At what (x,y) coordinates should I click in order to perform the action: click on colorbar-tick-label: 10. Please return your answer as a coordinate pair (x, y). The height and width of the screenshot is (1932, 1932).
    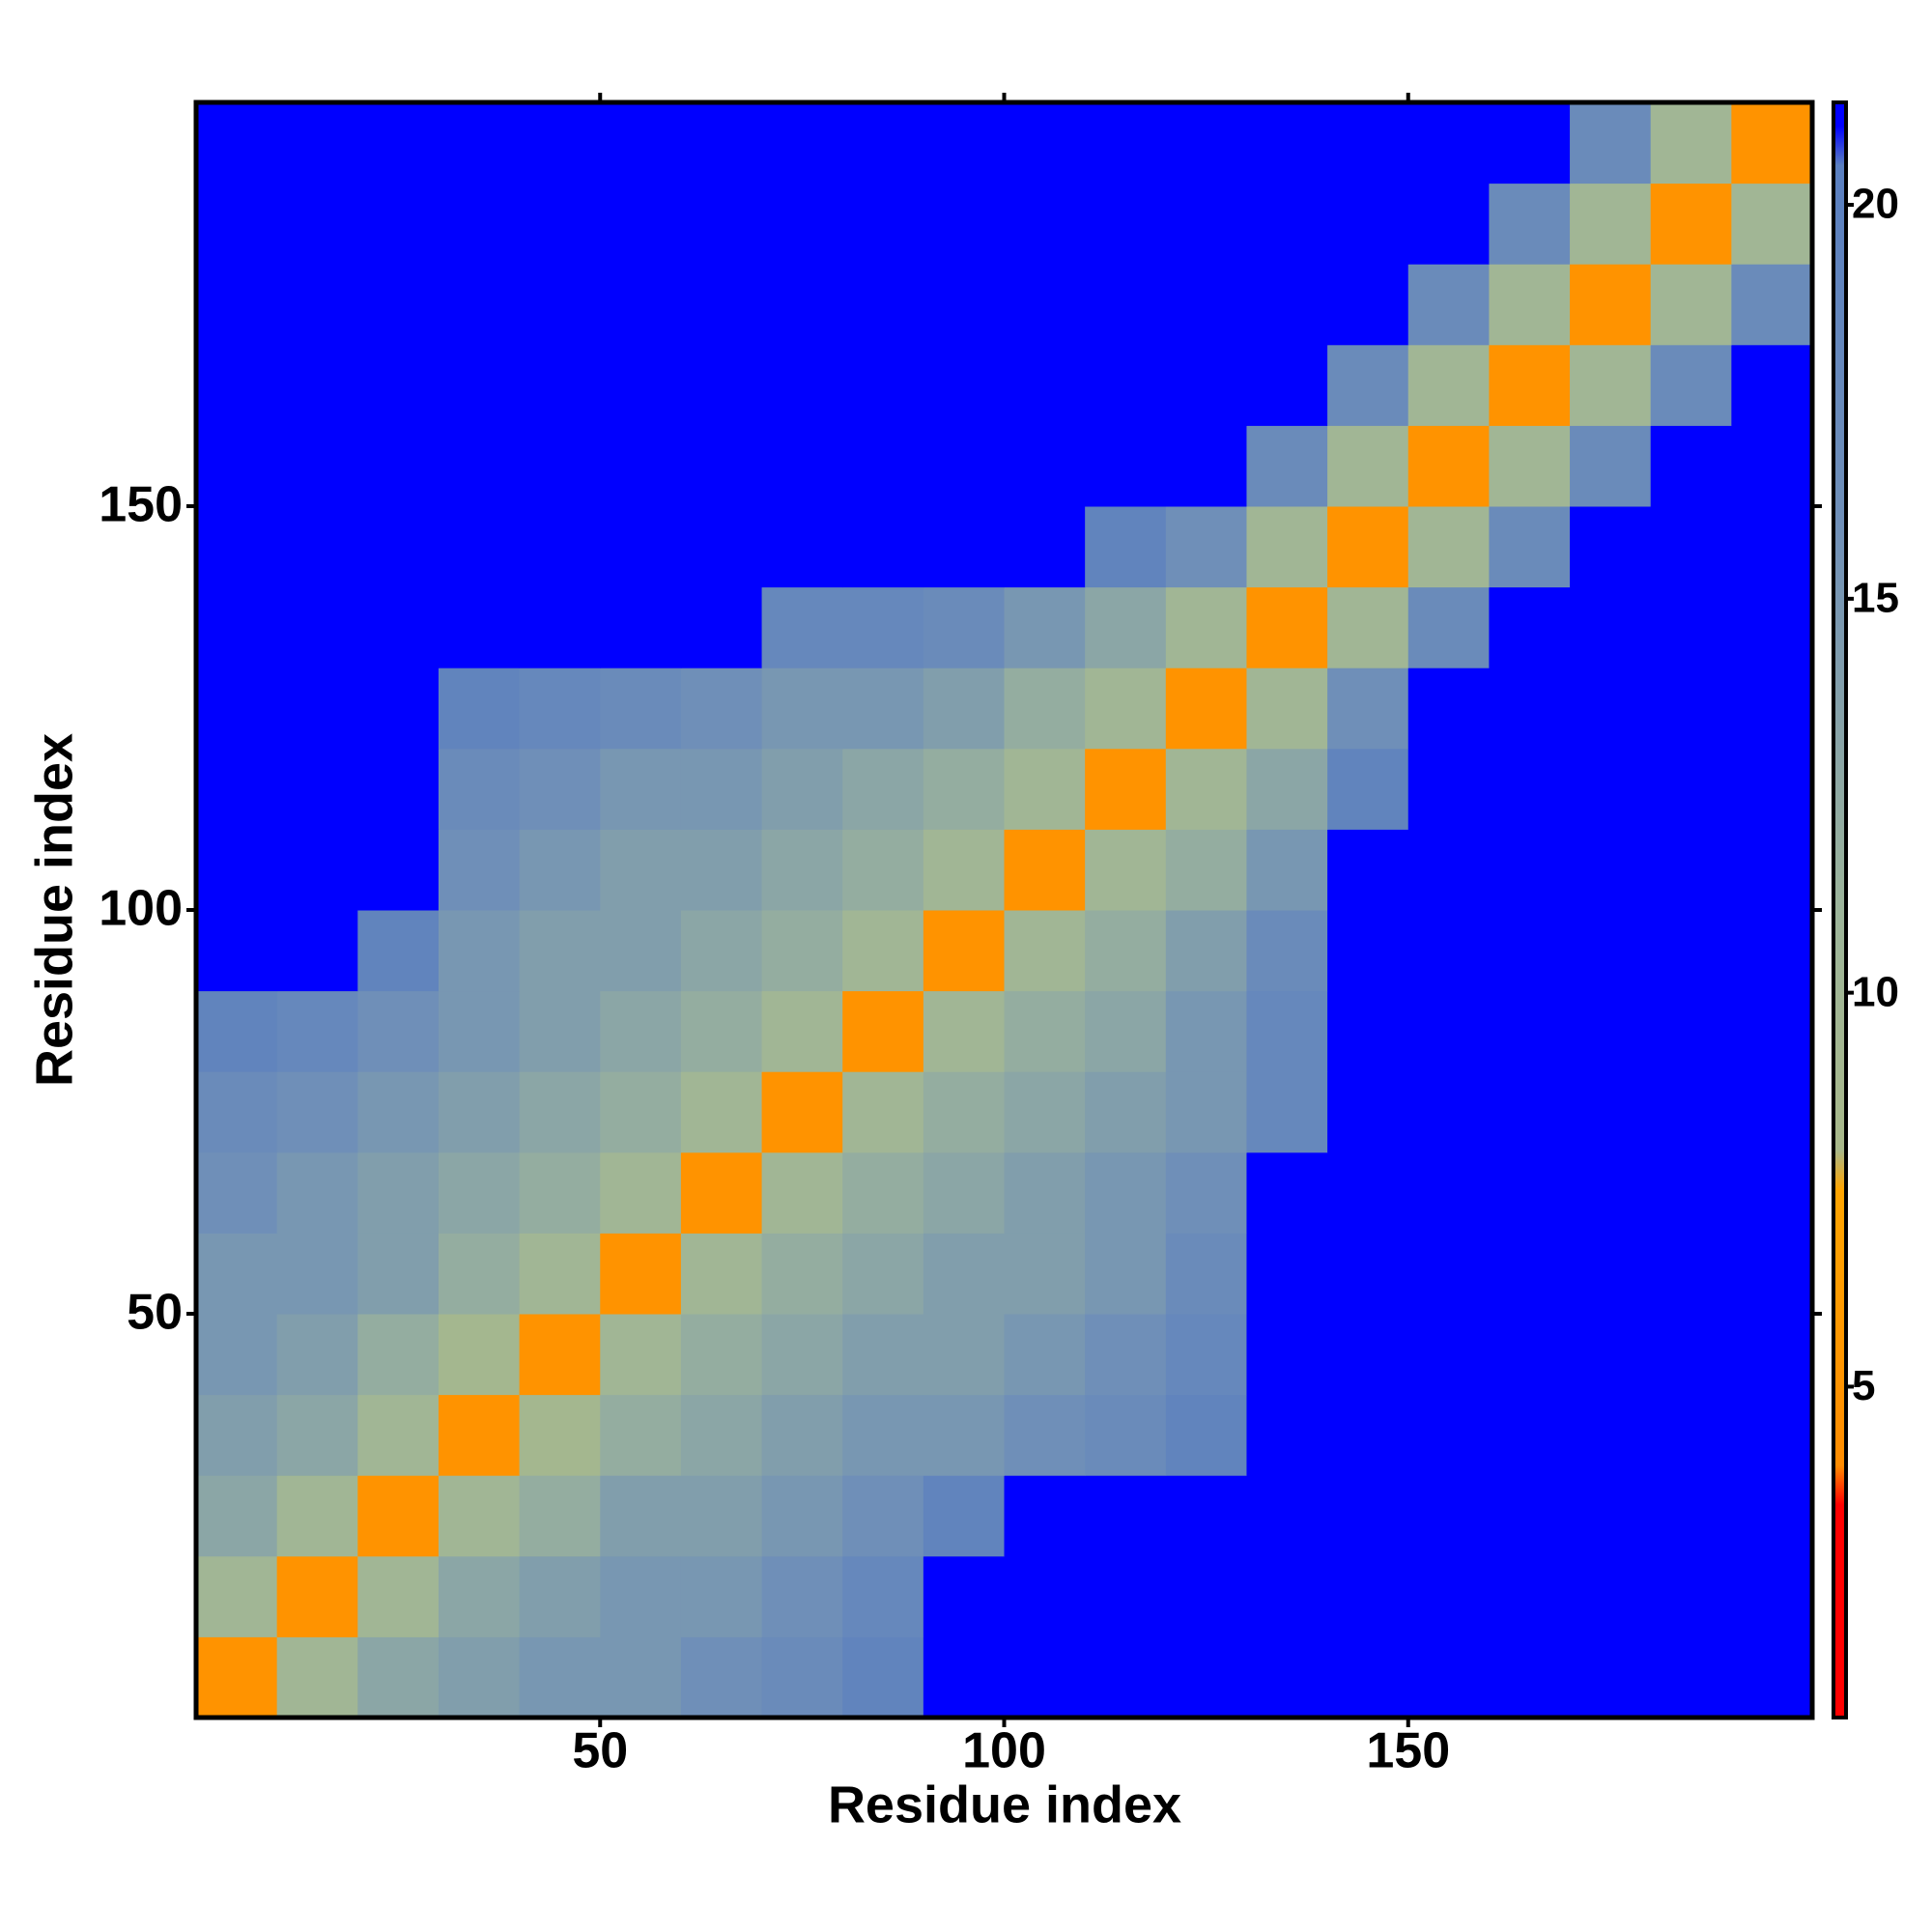
    Looking at the image, I should click on (1875, 992).